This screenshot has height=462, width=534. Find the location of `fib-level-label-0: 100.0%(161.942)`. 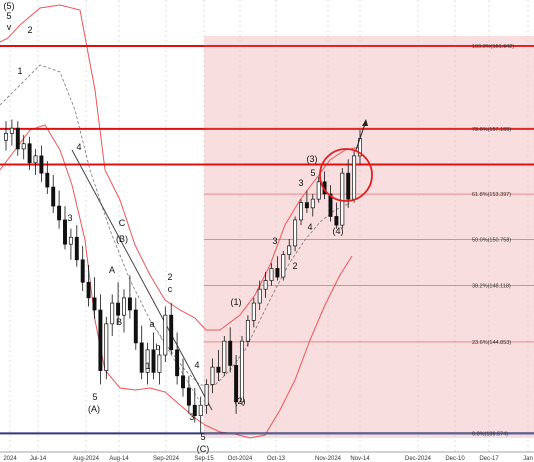

fib-level-label-0: 100.0%(161.942) is located at coordinates (493, 47).